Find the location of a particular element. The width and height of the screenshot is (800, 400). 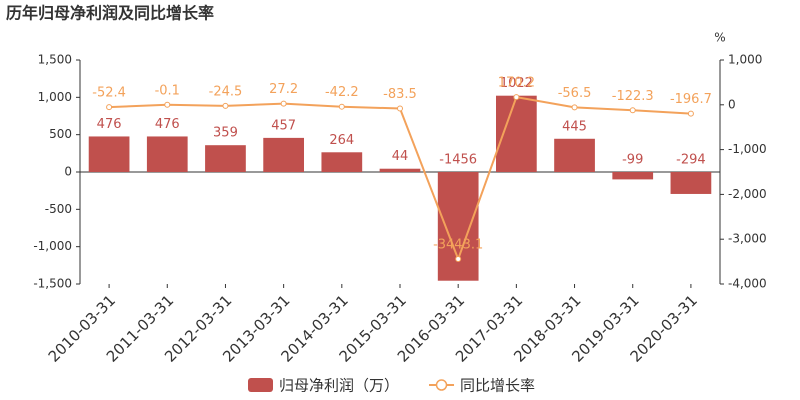

legend-label: 归母净利润（万） is located at coordinates (339, 386).